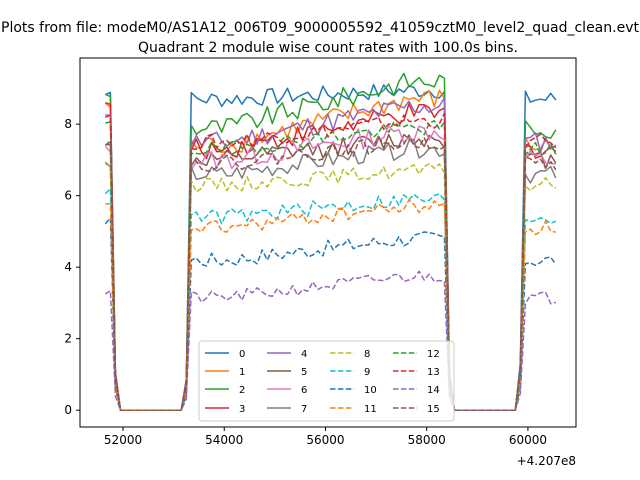  I want to click on x-axis-offset-label: +4.207e8, so click(546, 461).